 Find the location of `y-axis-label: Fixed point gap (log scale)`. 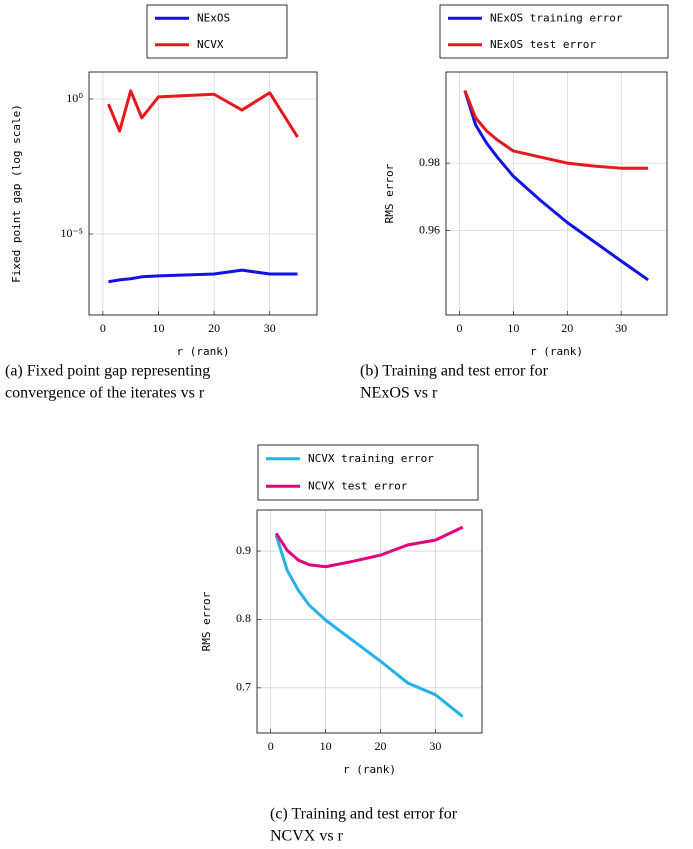

y-axis-label: Fixed point gap (log scale) is located at coordinates (16, 193).